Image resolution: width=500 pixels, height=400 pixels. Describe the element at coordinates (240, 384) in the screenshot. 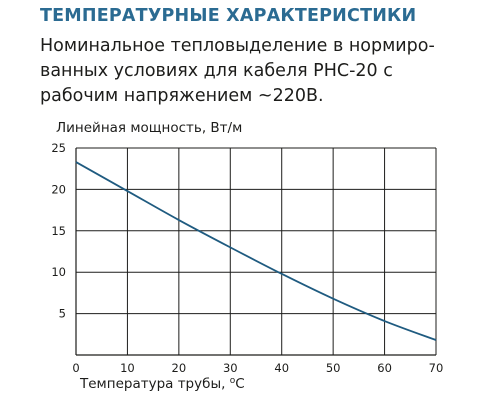

I see `x-axis-unit: C` at that location.